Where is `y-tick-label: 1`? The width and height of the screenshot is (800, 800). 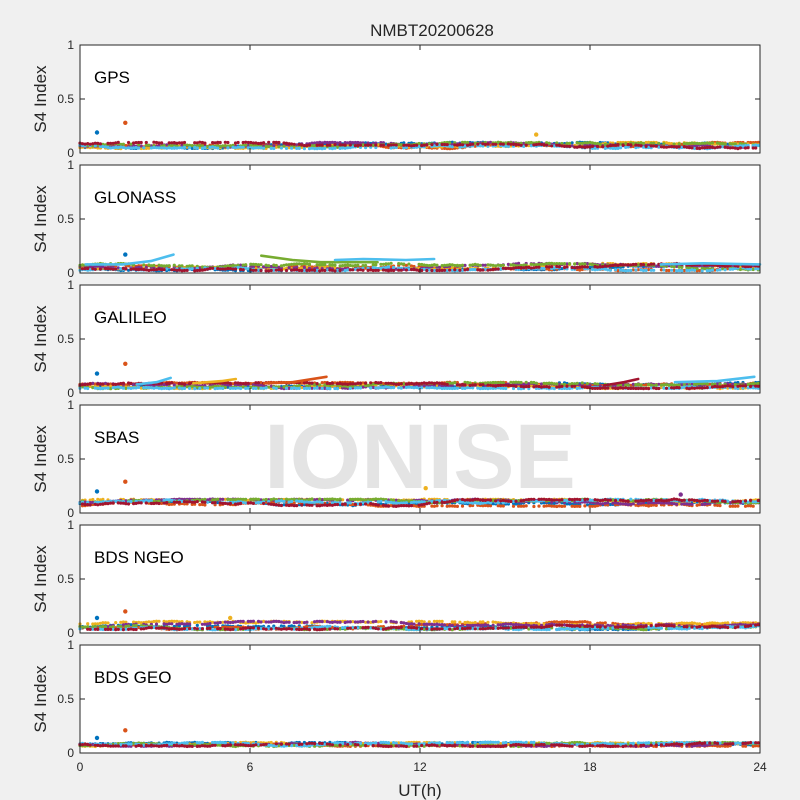 y-tick-label: 1 is located at coordinates (70, 285).